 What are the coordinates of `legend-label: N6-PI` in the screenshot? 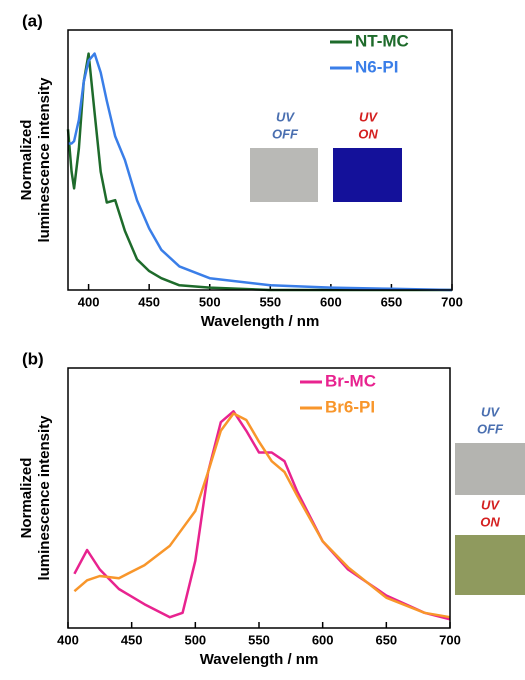 It's located at (376, 66).